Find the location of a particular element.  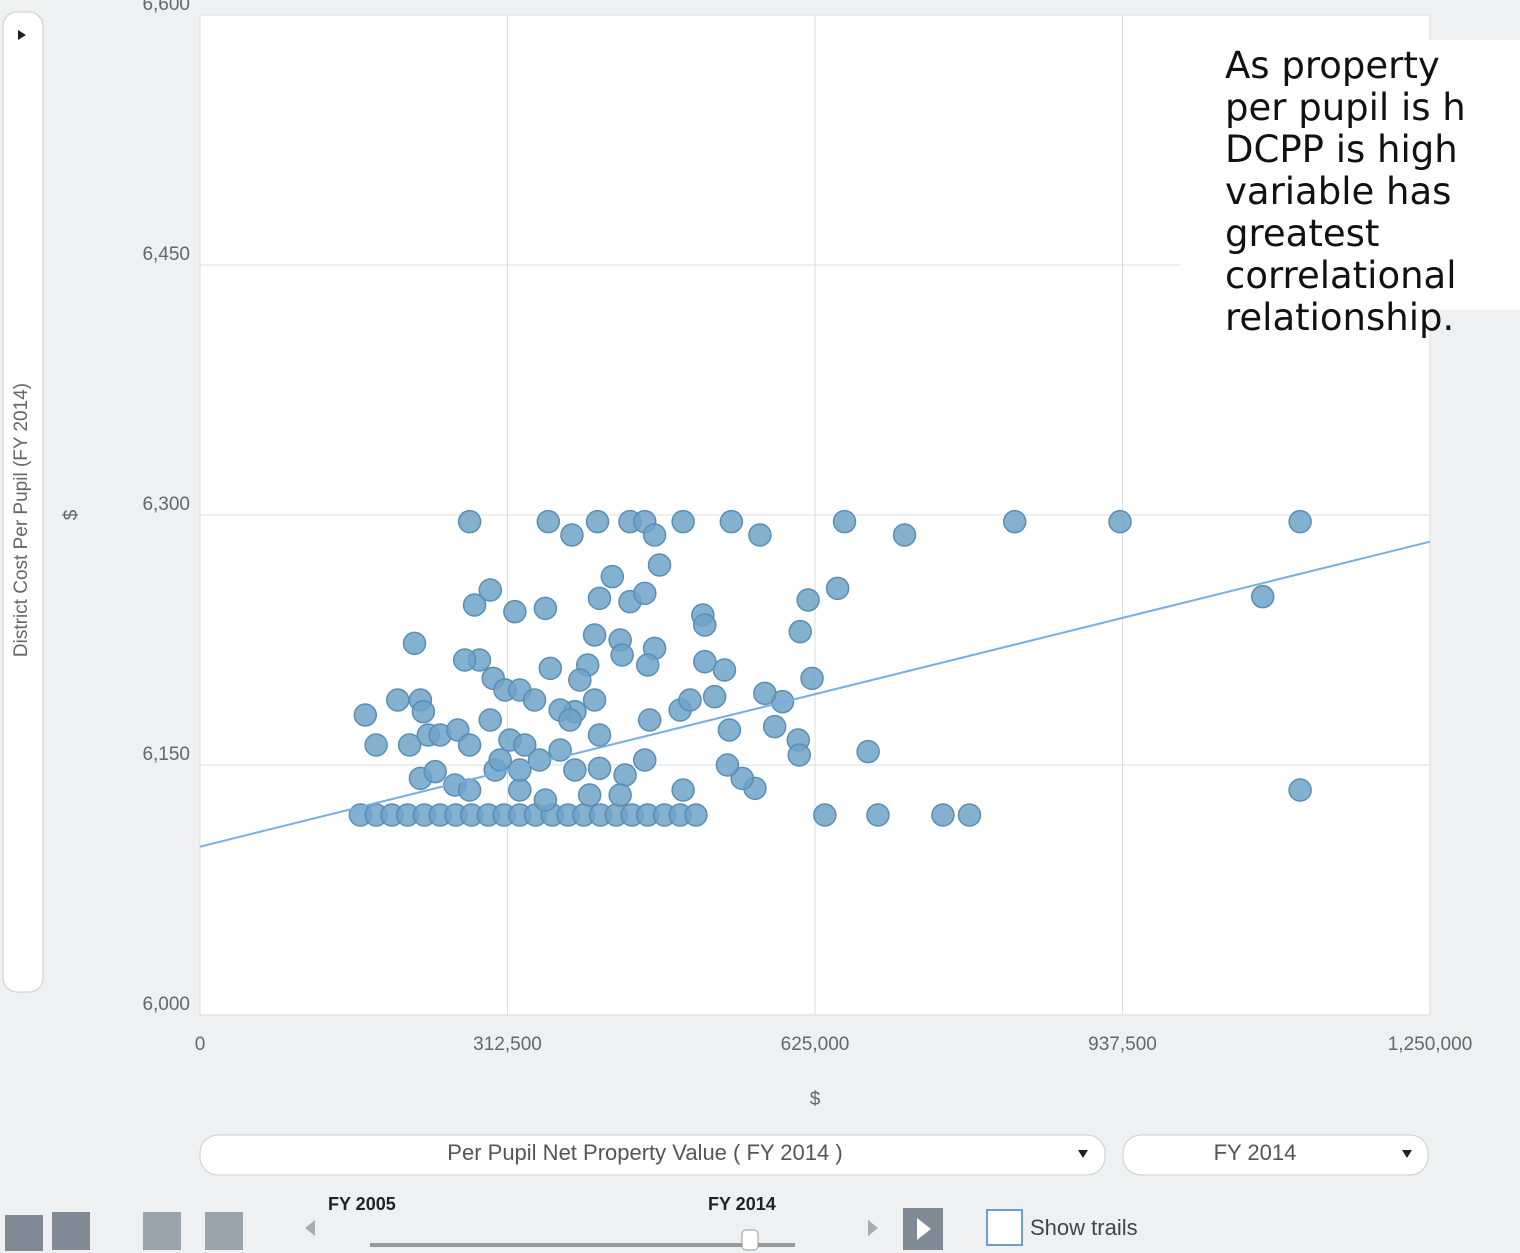

table-button is located at coordinates (162, 1231).